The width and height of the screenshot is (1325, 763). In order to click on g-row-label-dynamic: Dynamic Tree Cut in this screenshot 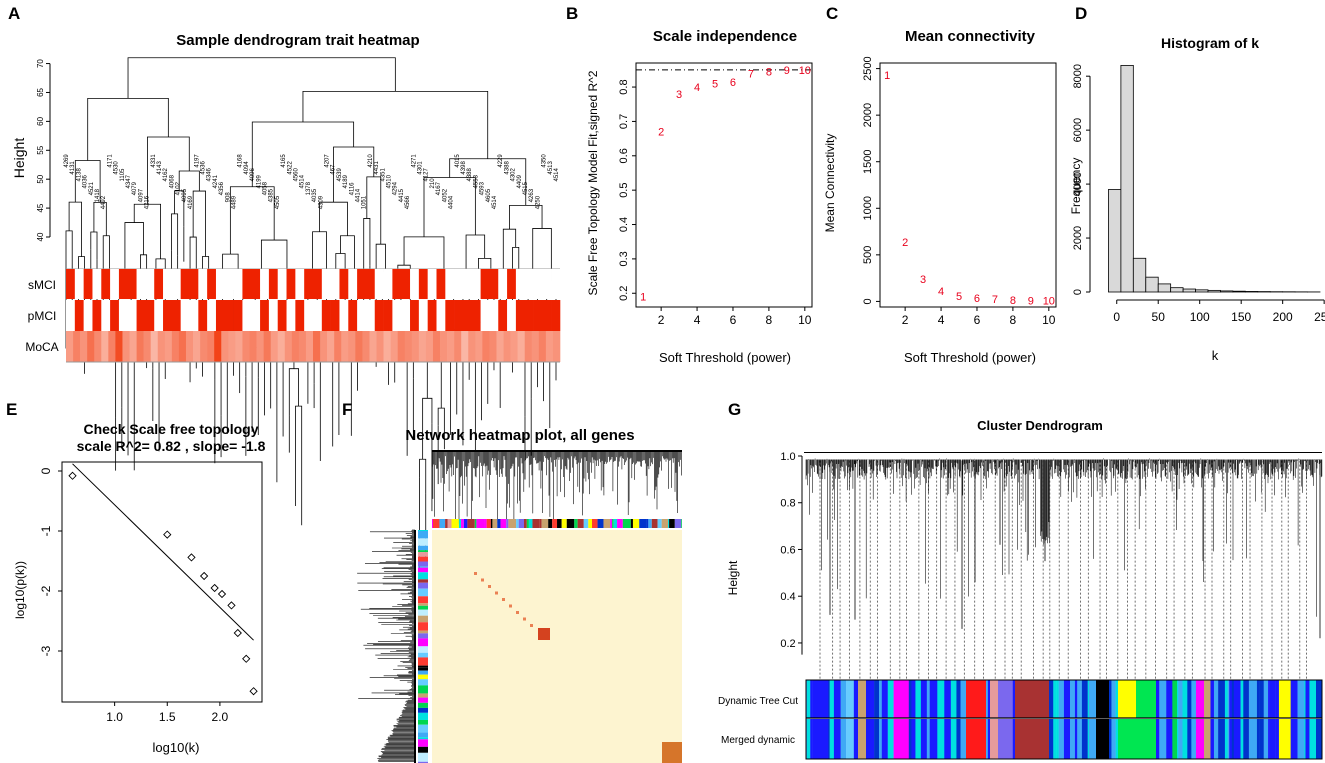, I will do `click(758, 701)`.